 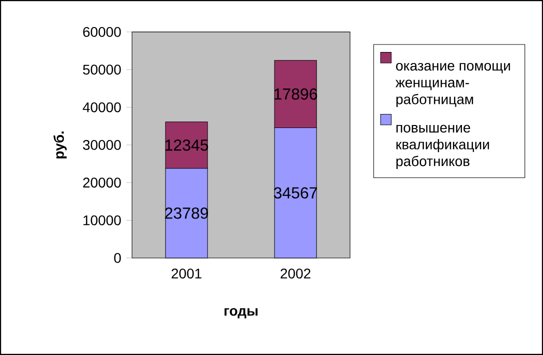 I want to click on y-tick-label: 60000, so click(x=102, y=32).